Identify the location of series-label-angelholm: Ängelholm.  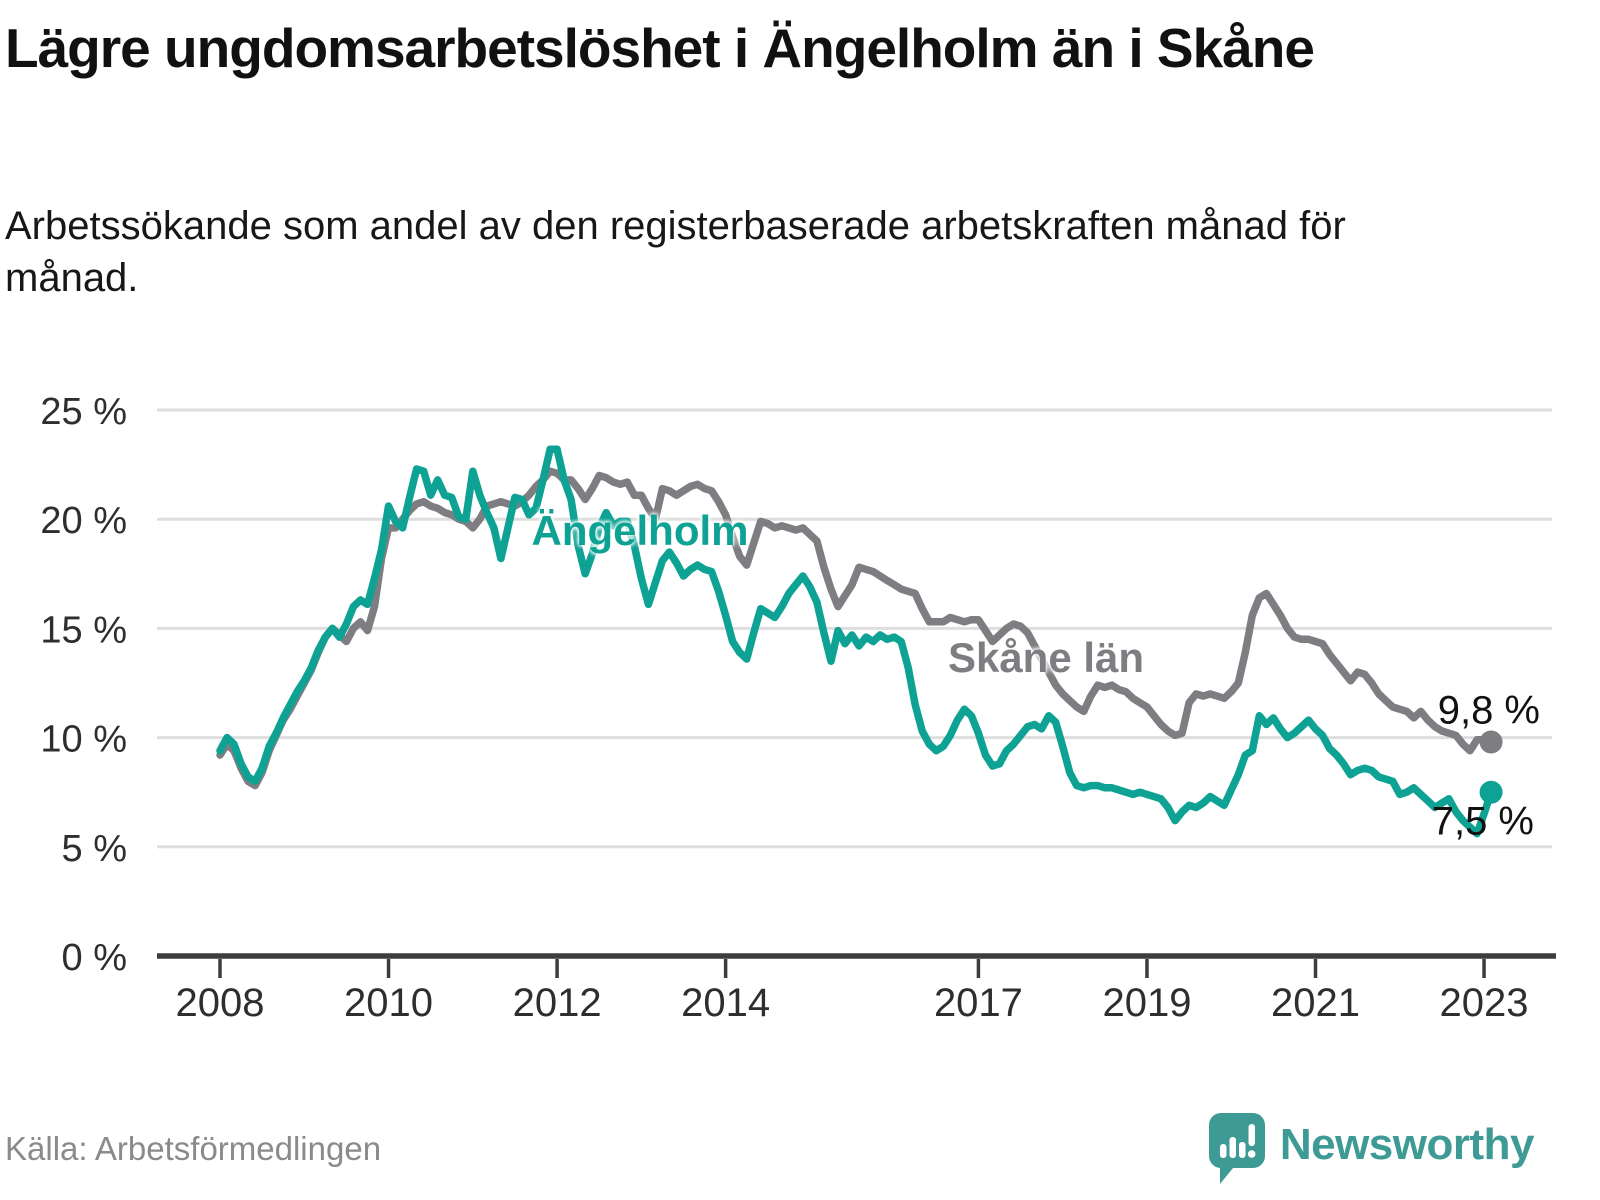
(640, 530).